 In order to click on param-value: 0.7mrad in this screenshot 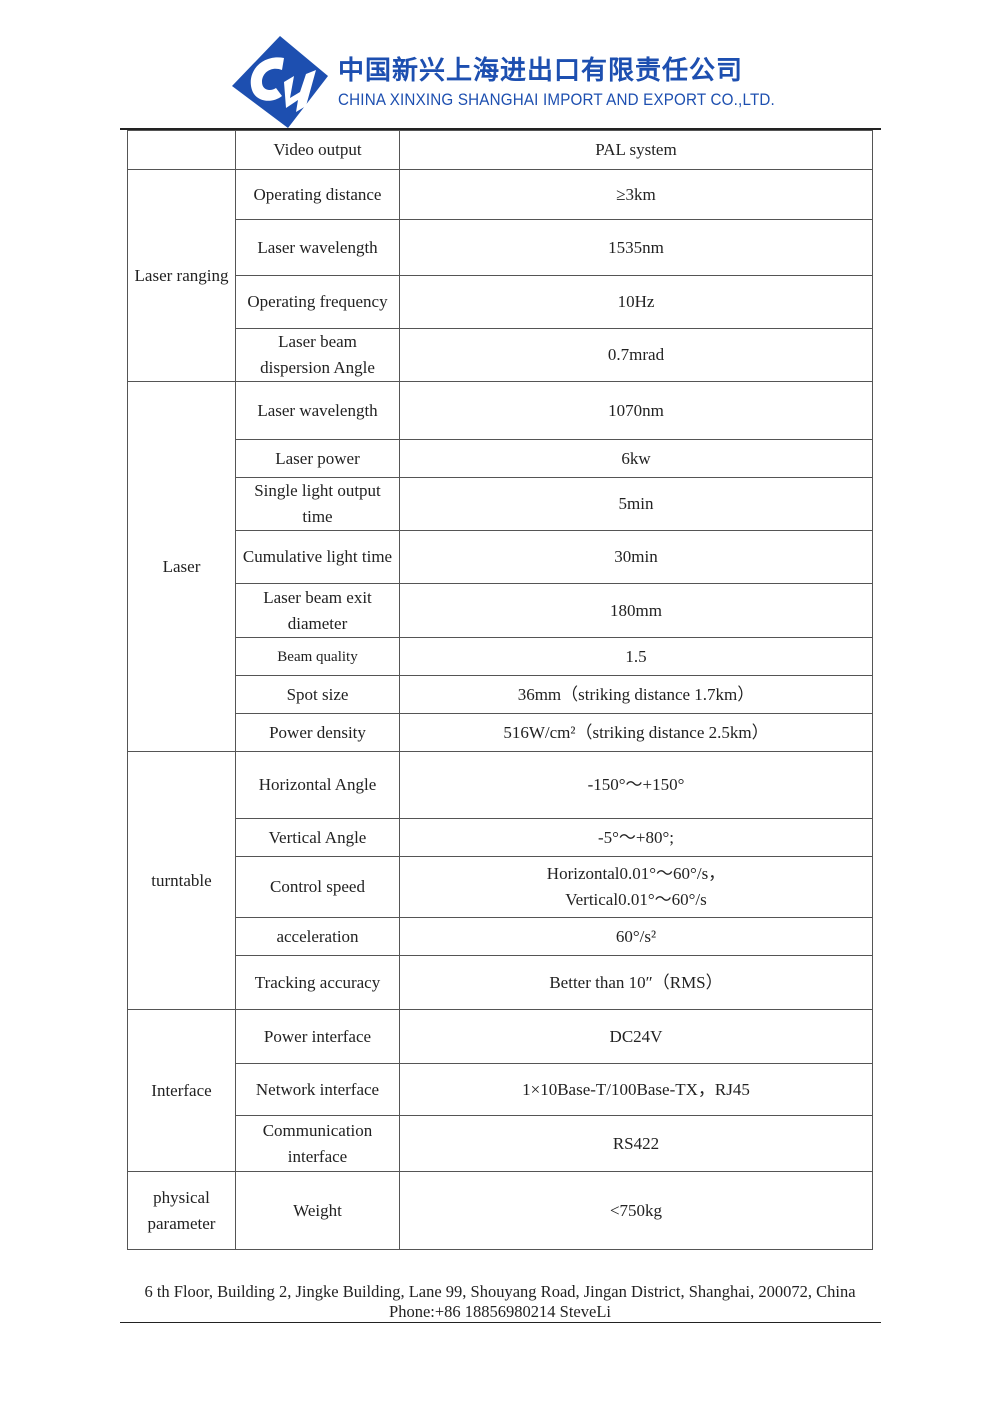, I will do `click(636, 355)`.